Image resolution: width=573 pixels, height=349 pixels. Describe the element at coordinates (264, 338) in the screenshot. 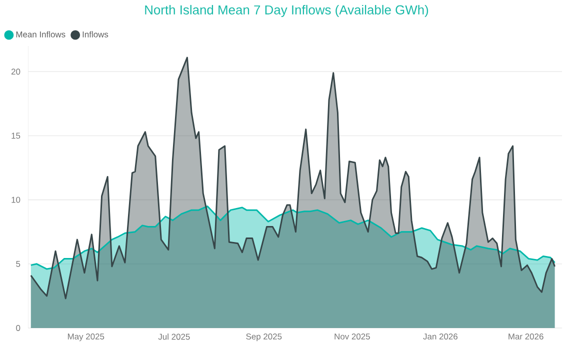

I see `x-tick-label: Sep 2025` at that location.